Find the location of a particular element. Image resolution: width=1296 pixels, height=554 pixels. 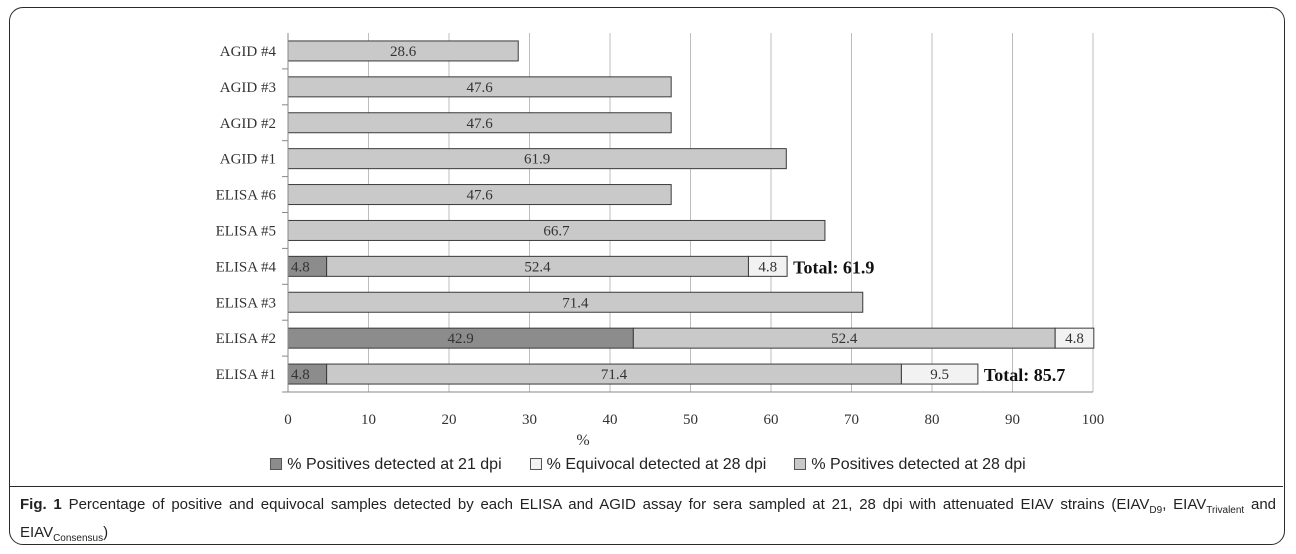

total-label: Total: 85.7 is located at coordinates (1024, 375).